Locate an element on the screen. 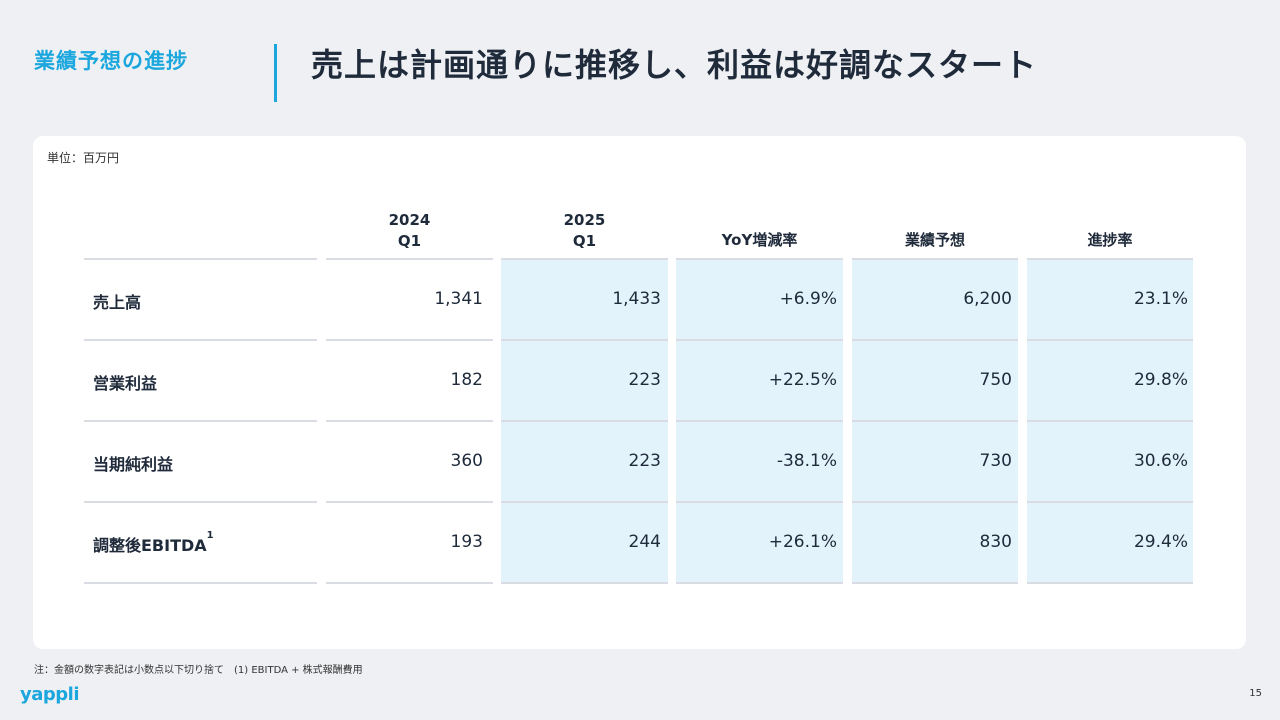 The height and width of the screenshot is (720, 1280). row-label-sales: 売上高 is located at coordinates (117, 302).